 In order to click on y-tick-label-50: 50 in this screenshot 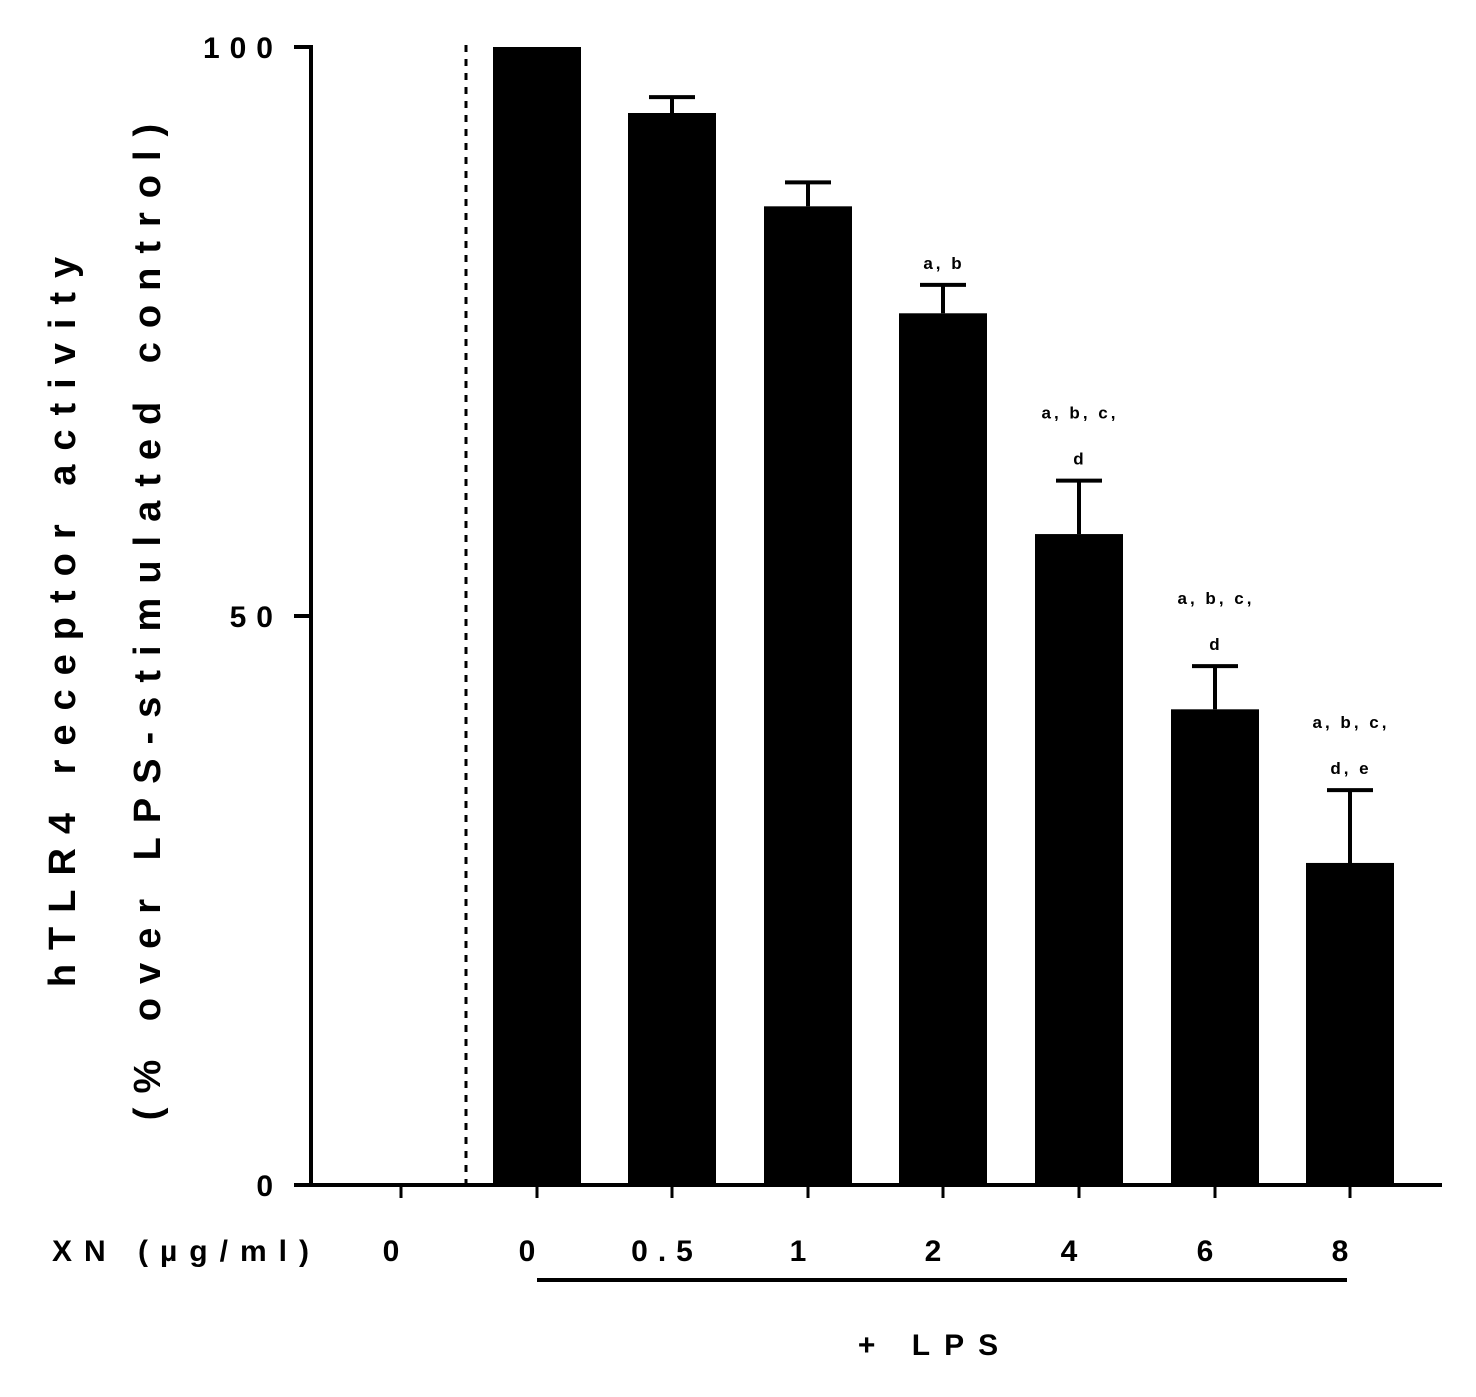, I will do `click(256, 617)`.